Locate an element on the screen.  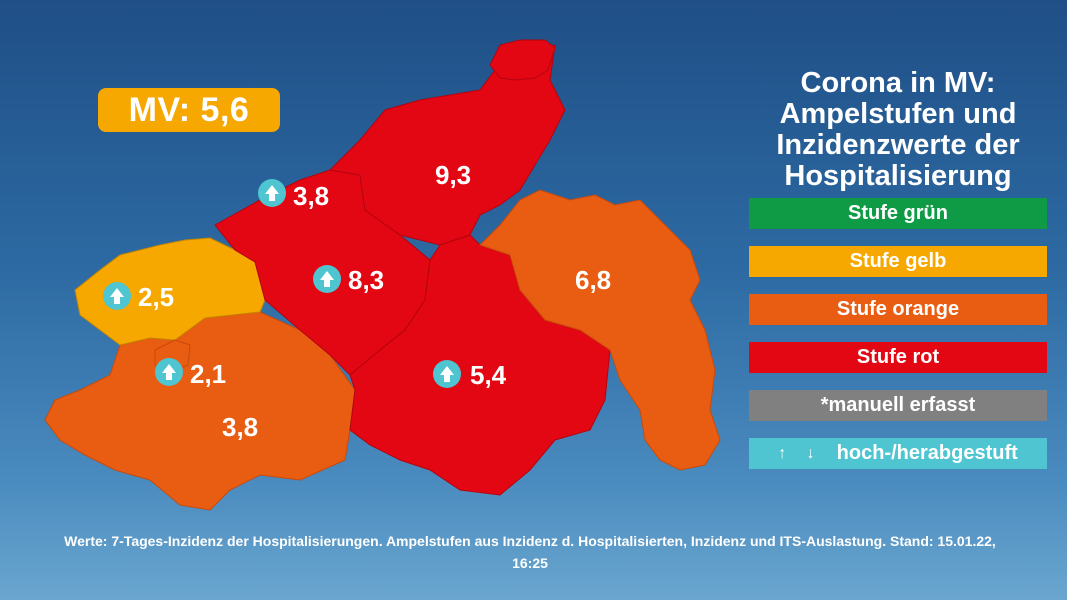
legend-label: Stufe orange is located at coordinates (898, 309).